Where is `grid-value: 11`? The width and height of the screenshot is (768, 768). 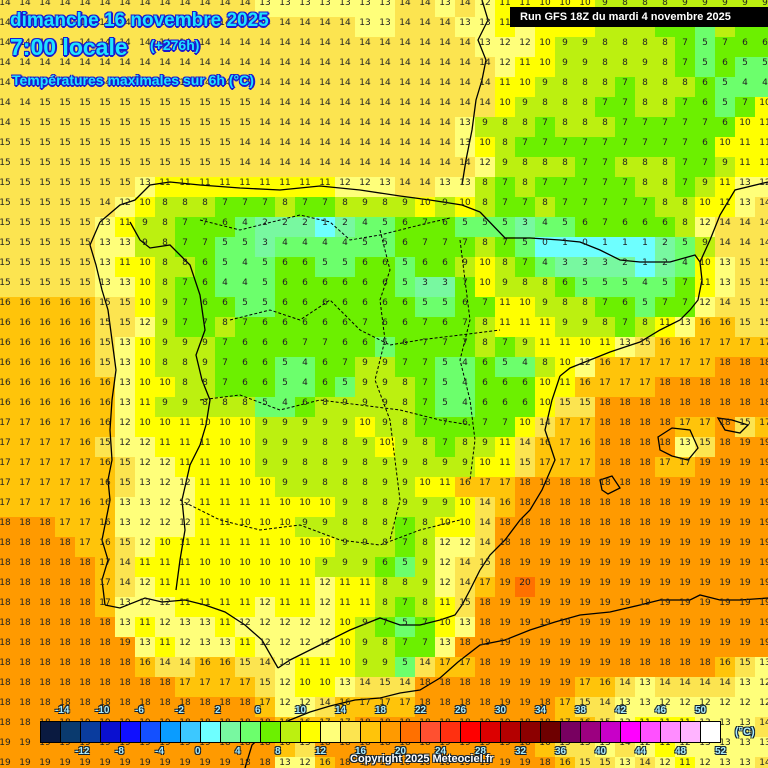 grid-value: 11 is located at coordinates (165, 643).